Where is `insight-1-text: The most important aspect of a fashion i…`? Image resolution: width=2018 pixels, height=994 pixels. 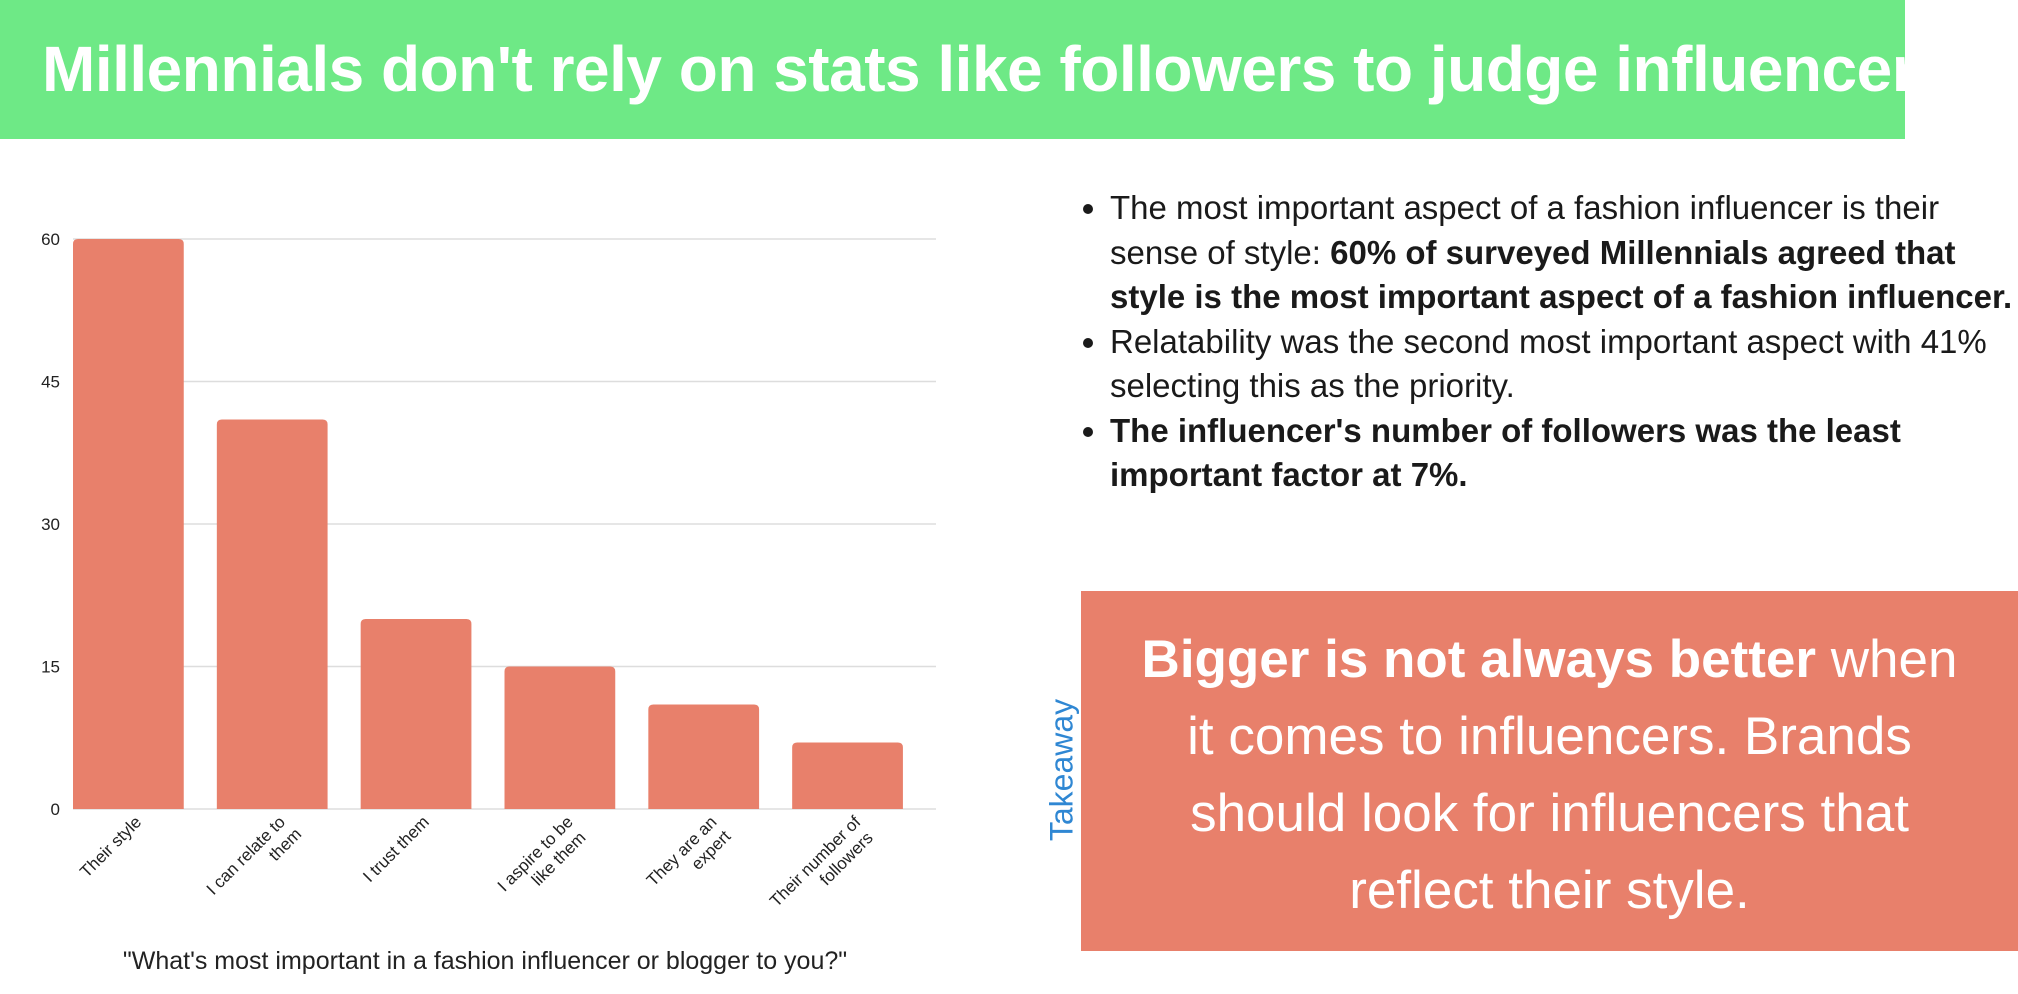 insight-1-text: The most important aspect of a fashion i… is located at coordinates (1525, 230).